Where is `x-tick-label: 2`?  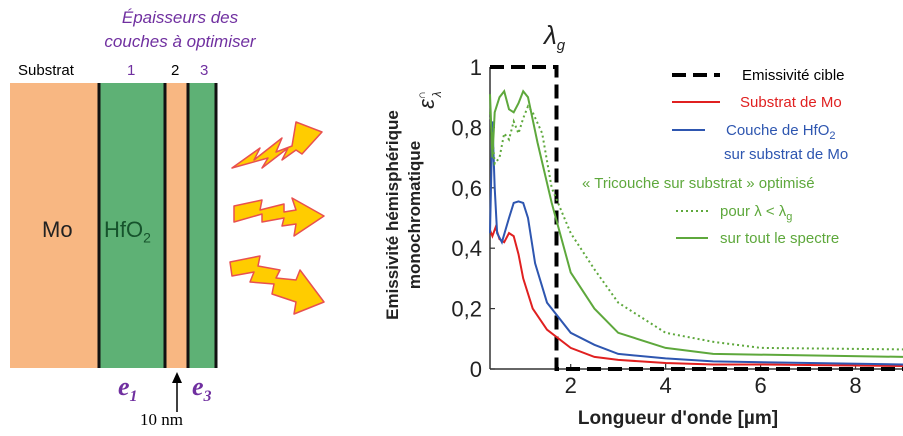 x-tick-label: 2 is located at coordinates (571, 385).